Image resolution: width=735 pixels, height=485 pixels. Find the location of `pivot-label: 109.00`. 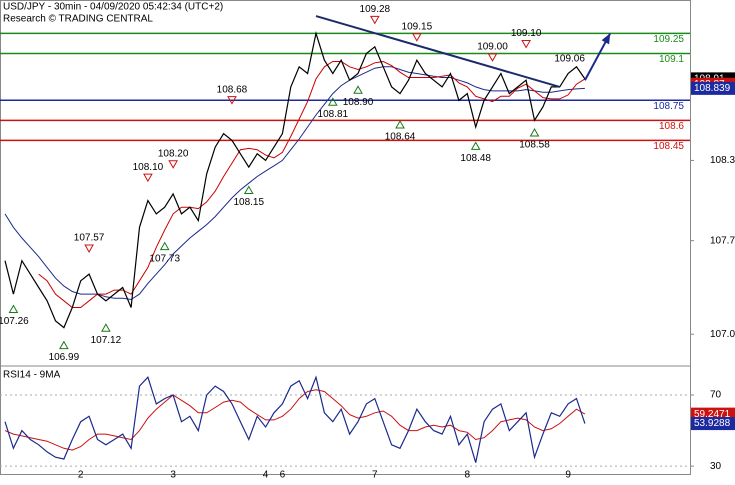

pivot-label: 109.00 is located at coordinates (492, 46).